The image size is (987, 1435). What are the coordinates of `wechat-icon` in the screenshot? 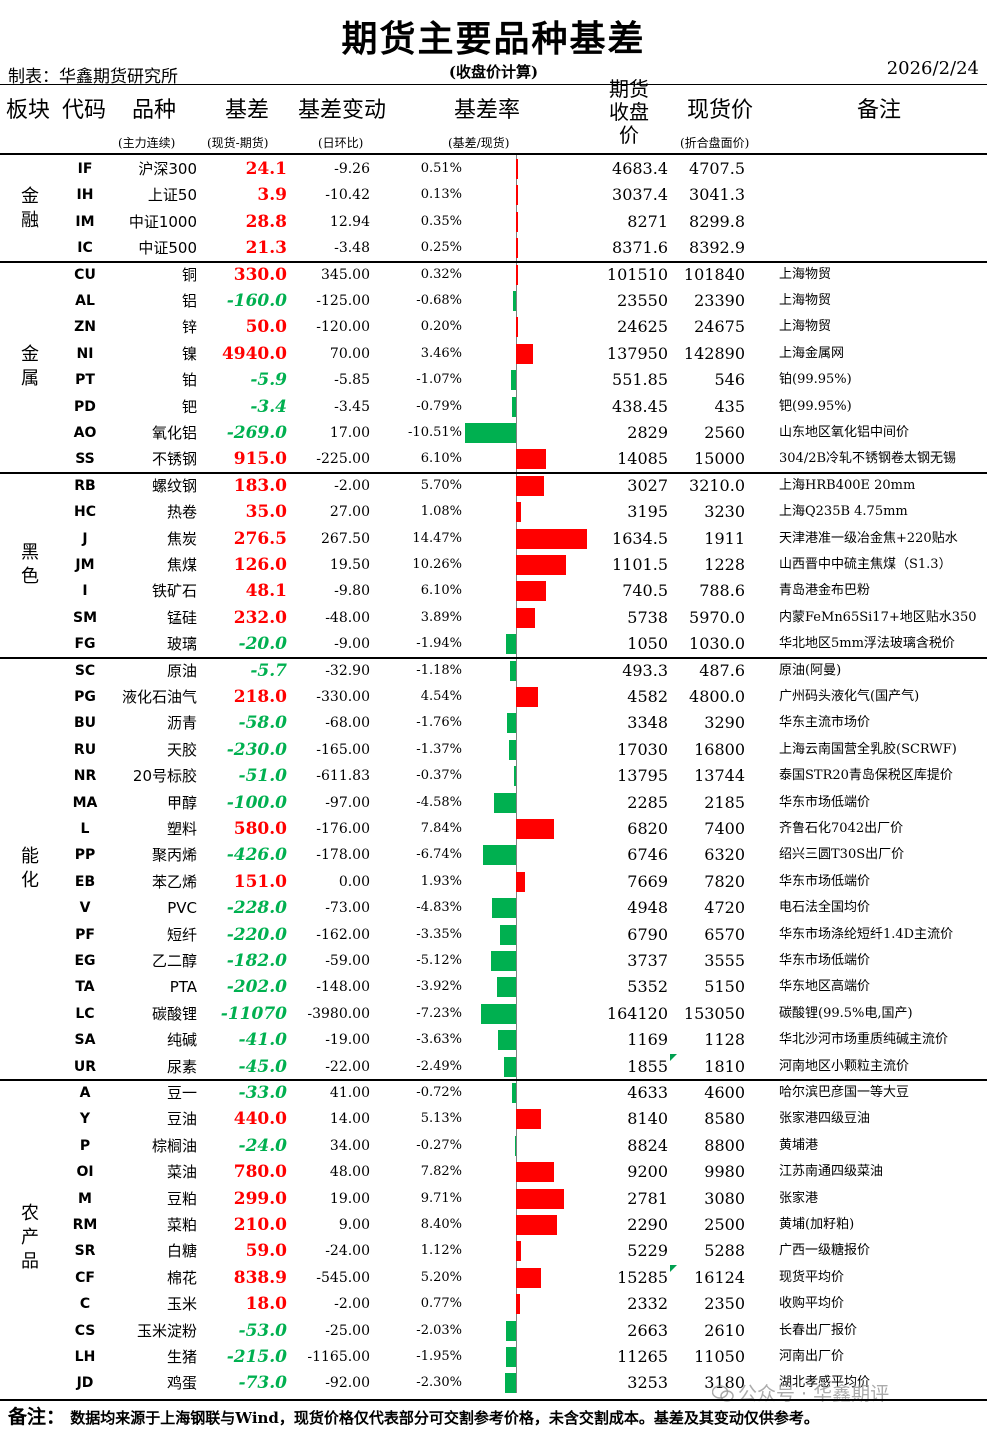 It's located at (723, 1393).